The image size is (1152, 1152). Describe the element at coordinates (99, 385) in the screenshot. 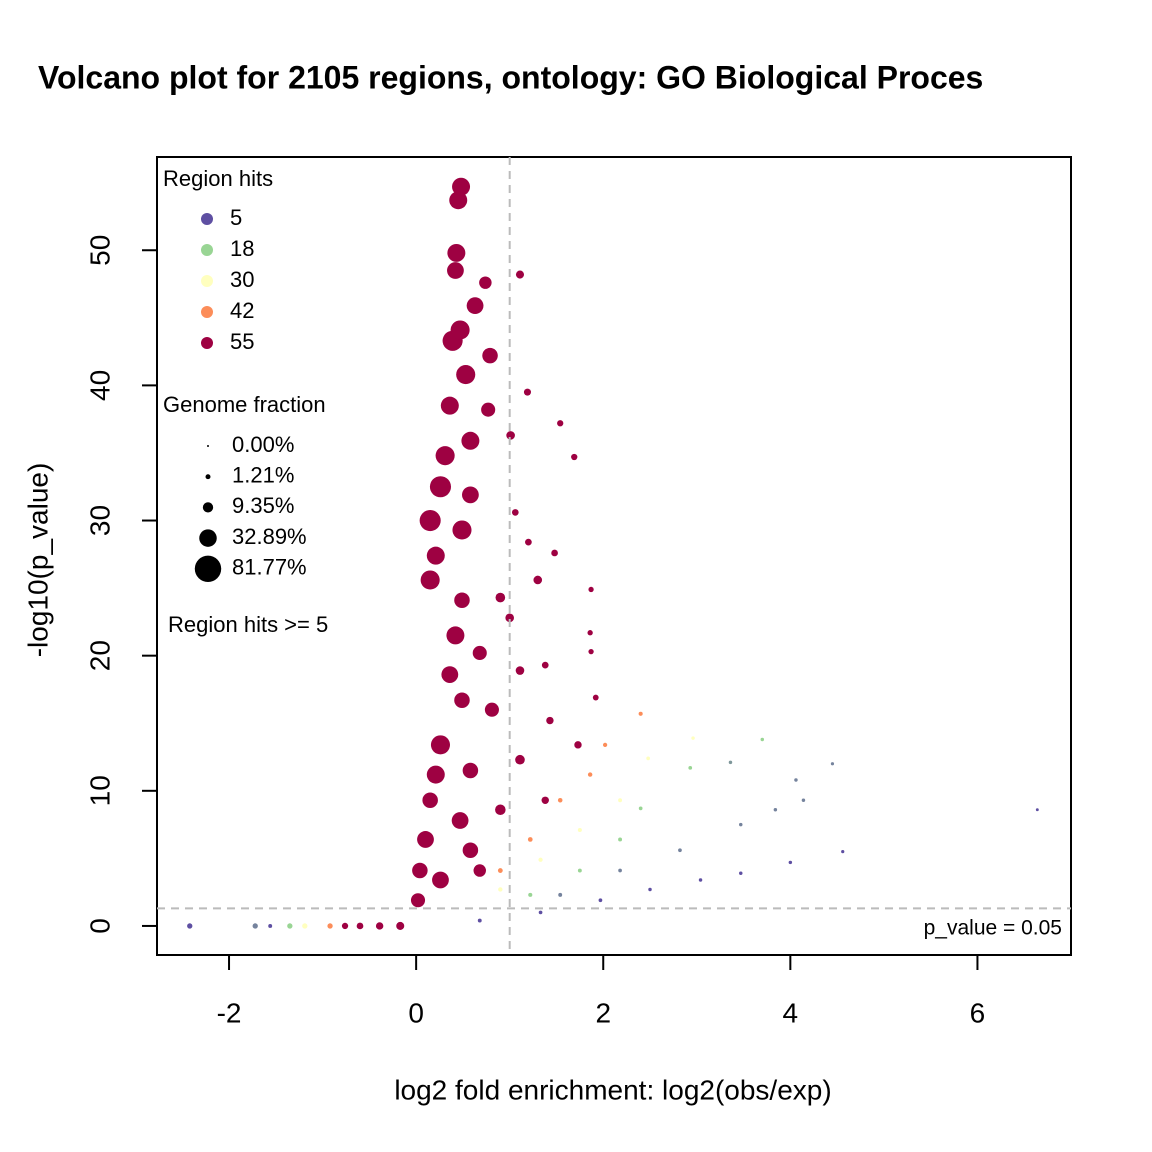

I see `y-tick-label: 40` at that location.